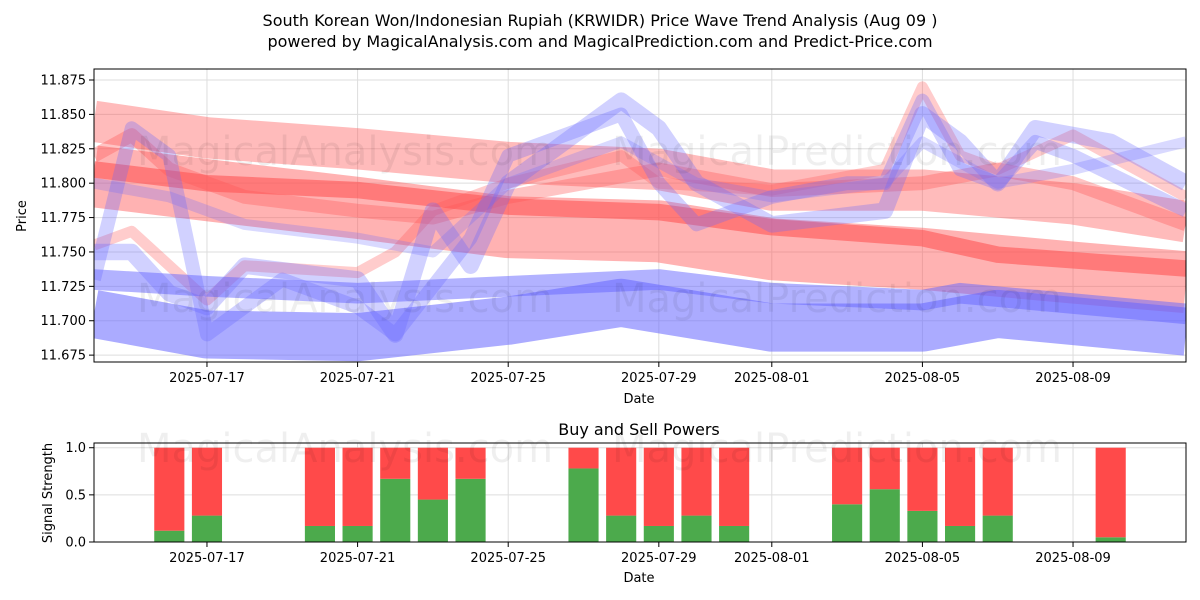 This screenshot has height=600, width=1200. I want to click on main-y-tick-label: 11.850, so click(64, 115).